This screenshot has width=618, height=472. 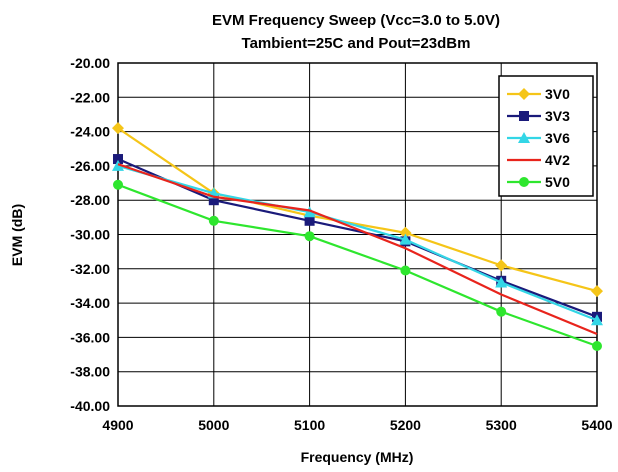 What do you see at coordinates (90, 132) in the screenshot?
I see `y-tick-label: -24.00` at bounding box center [90, 132].